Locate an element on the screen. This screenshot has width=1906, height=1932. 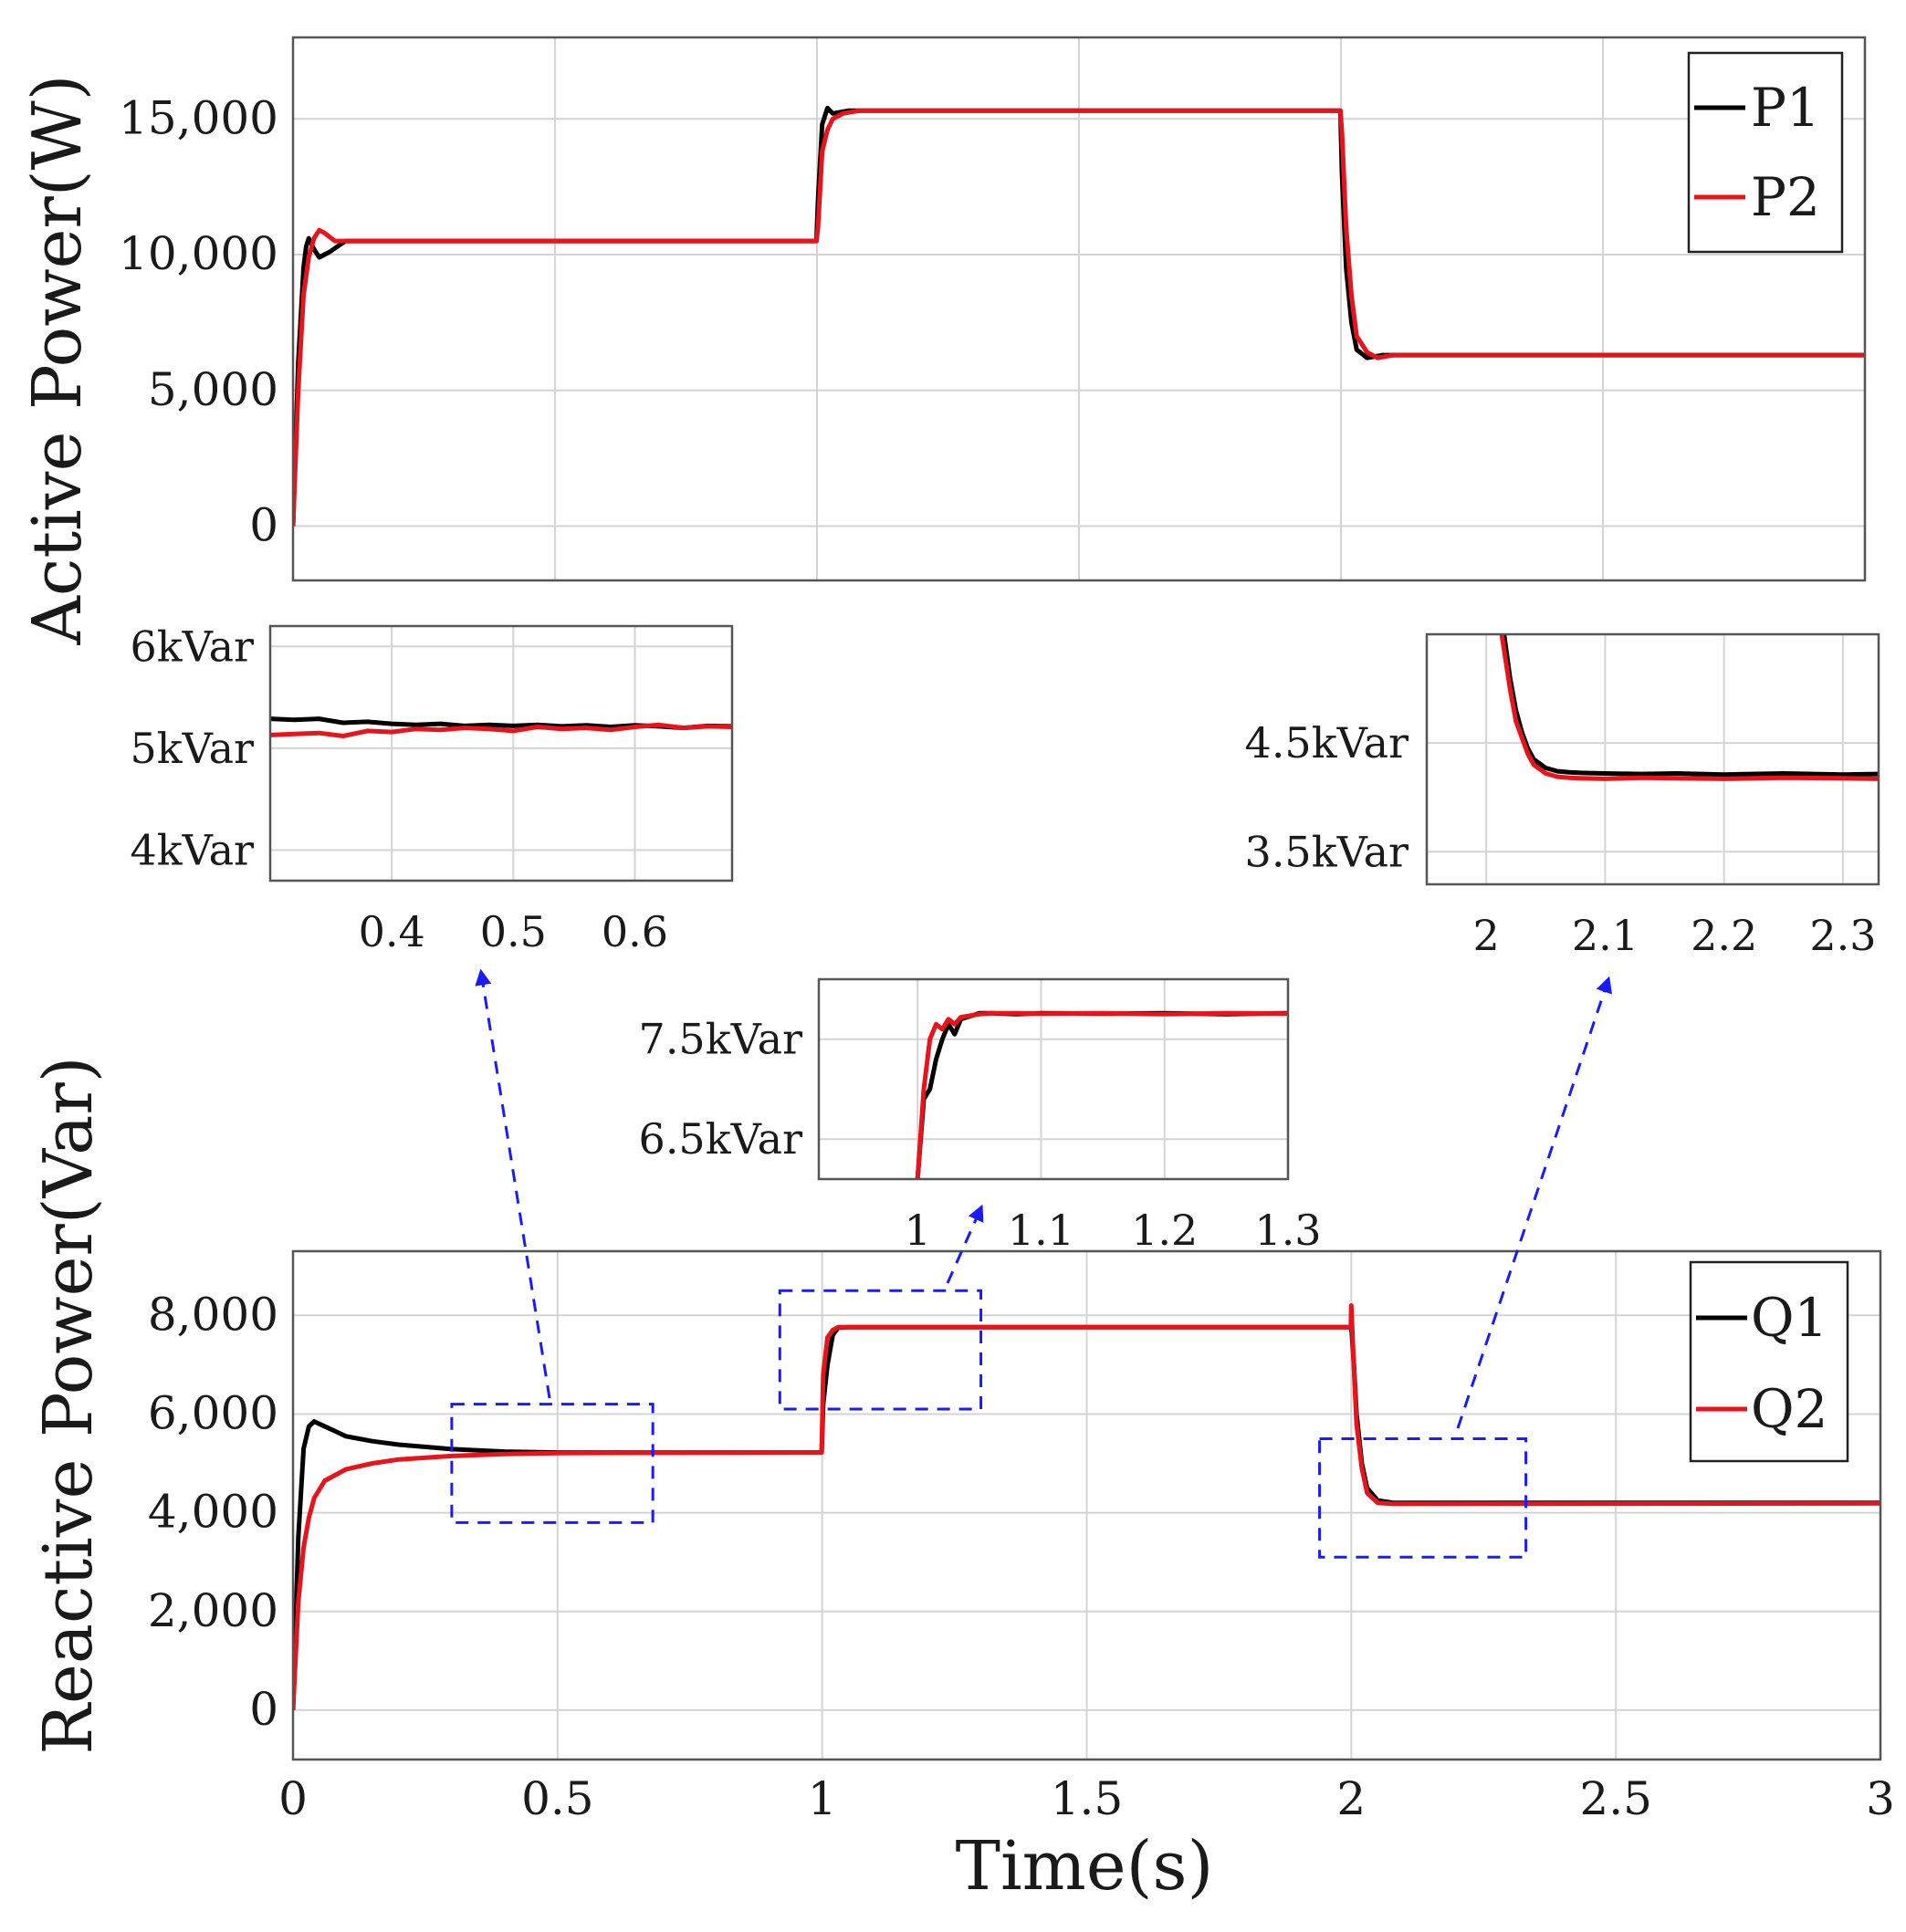
active-y-tick-label: 15,000 is located at coordinates (198, 117).